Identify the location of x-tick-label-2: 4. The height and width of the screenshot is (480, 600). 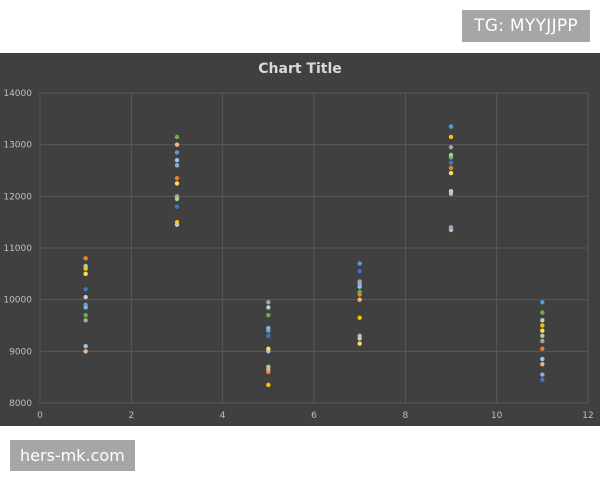
(223, 416).